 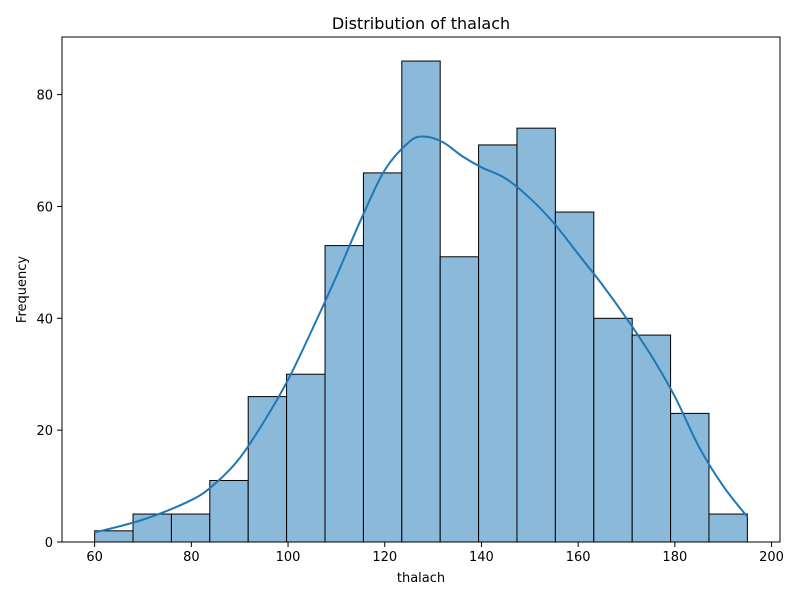 I want to click on chart-title: Distribution of thalach, so click(x=421, y=23).